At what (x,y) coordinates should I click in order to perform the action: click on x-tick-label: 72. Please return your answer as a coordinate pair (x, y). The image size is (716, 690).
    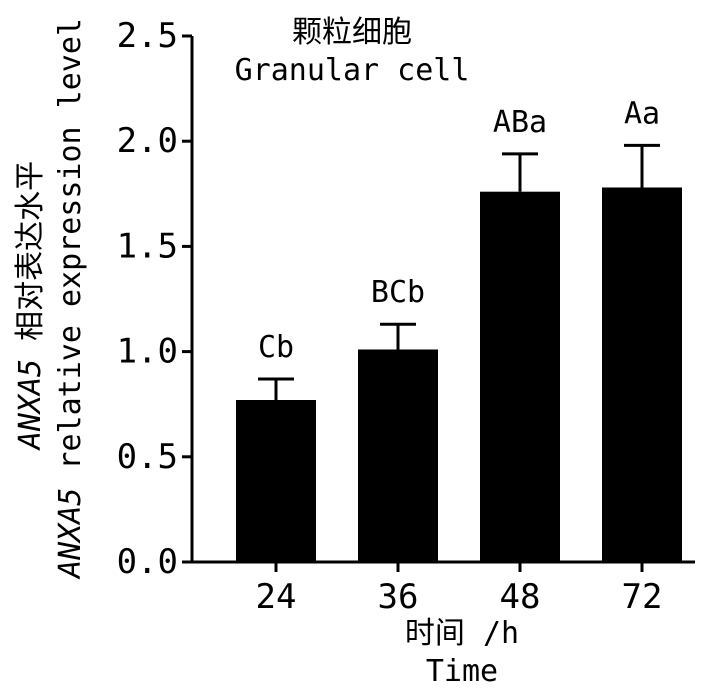
    Looking at the image, I should click on (642, 597).